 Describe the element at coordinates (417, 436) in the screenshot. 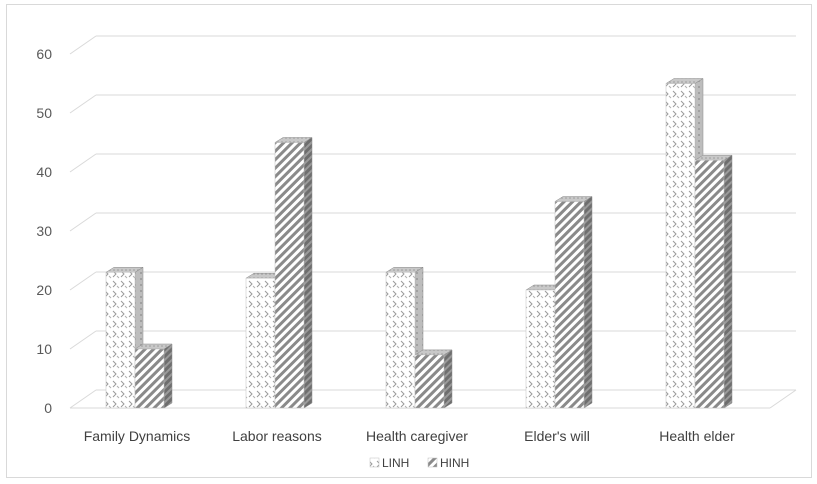

I see `x-category-label: Health caregiver` at that location.